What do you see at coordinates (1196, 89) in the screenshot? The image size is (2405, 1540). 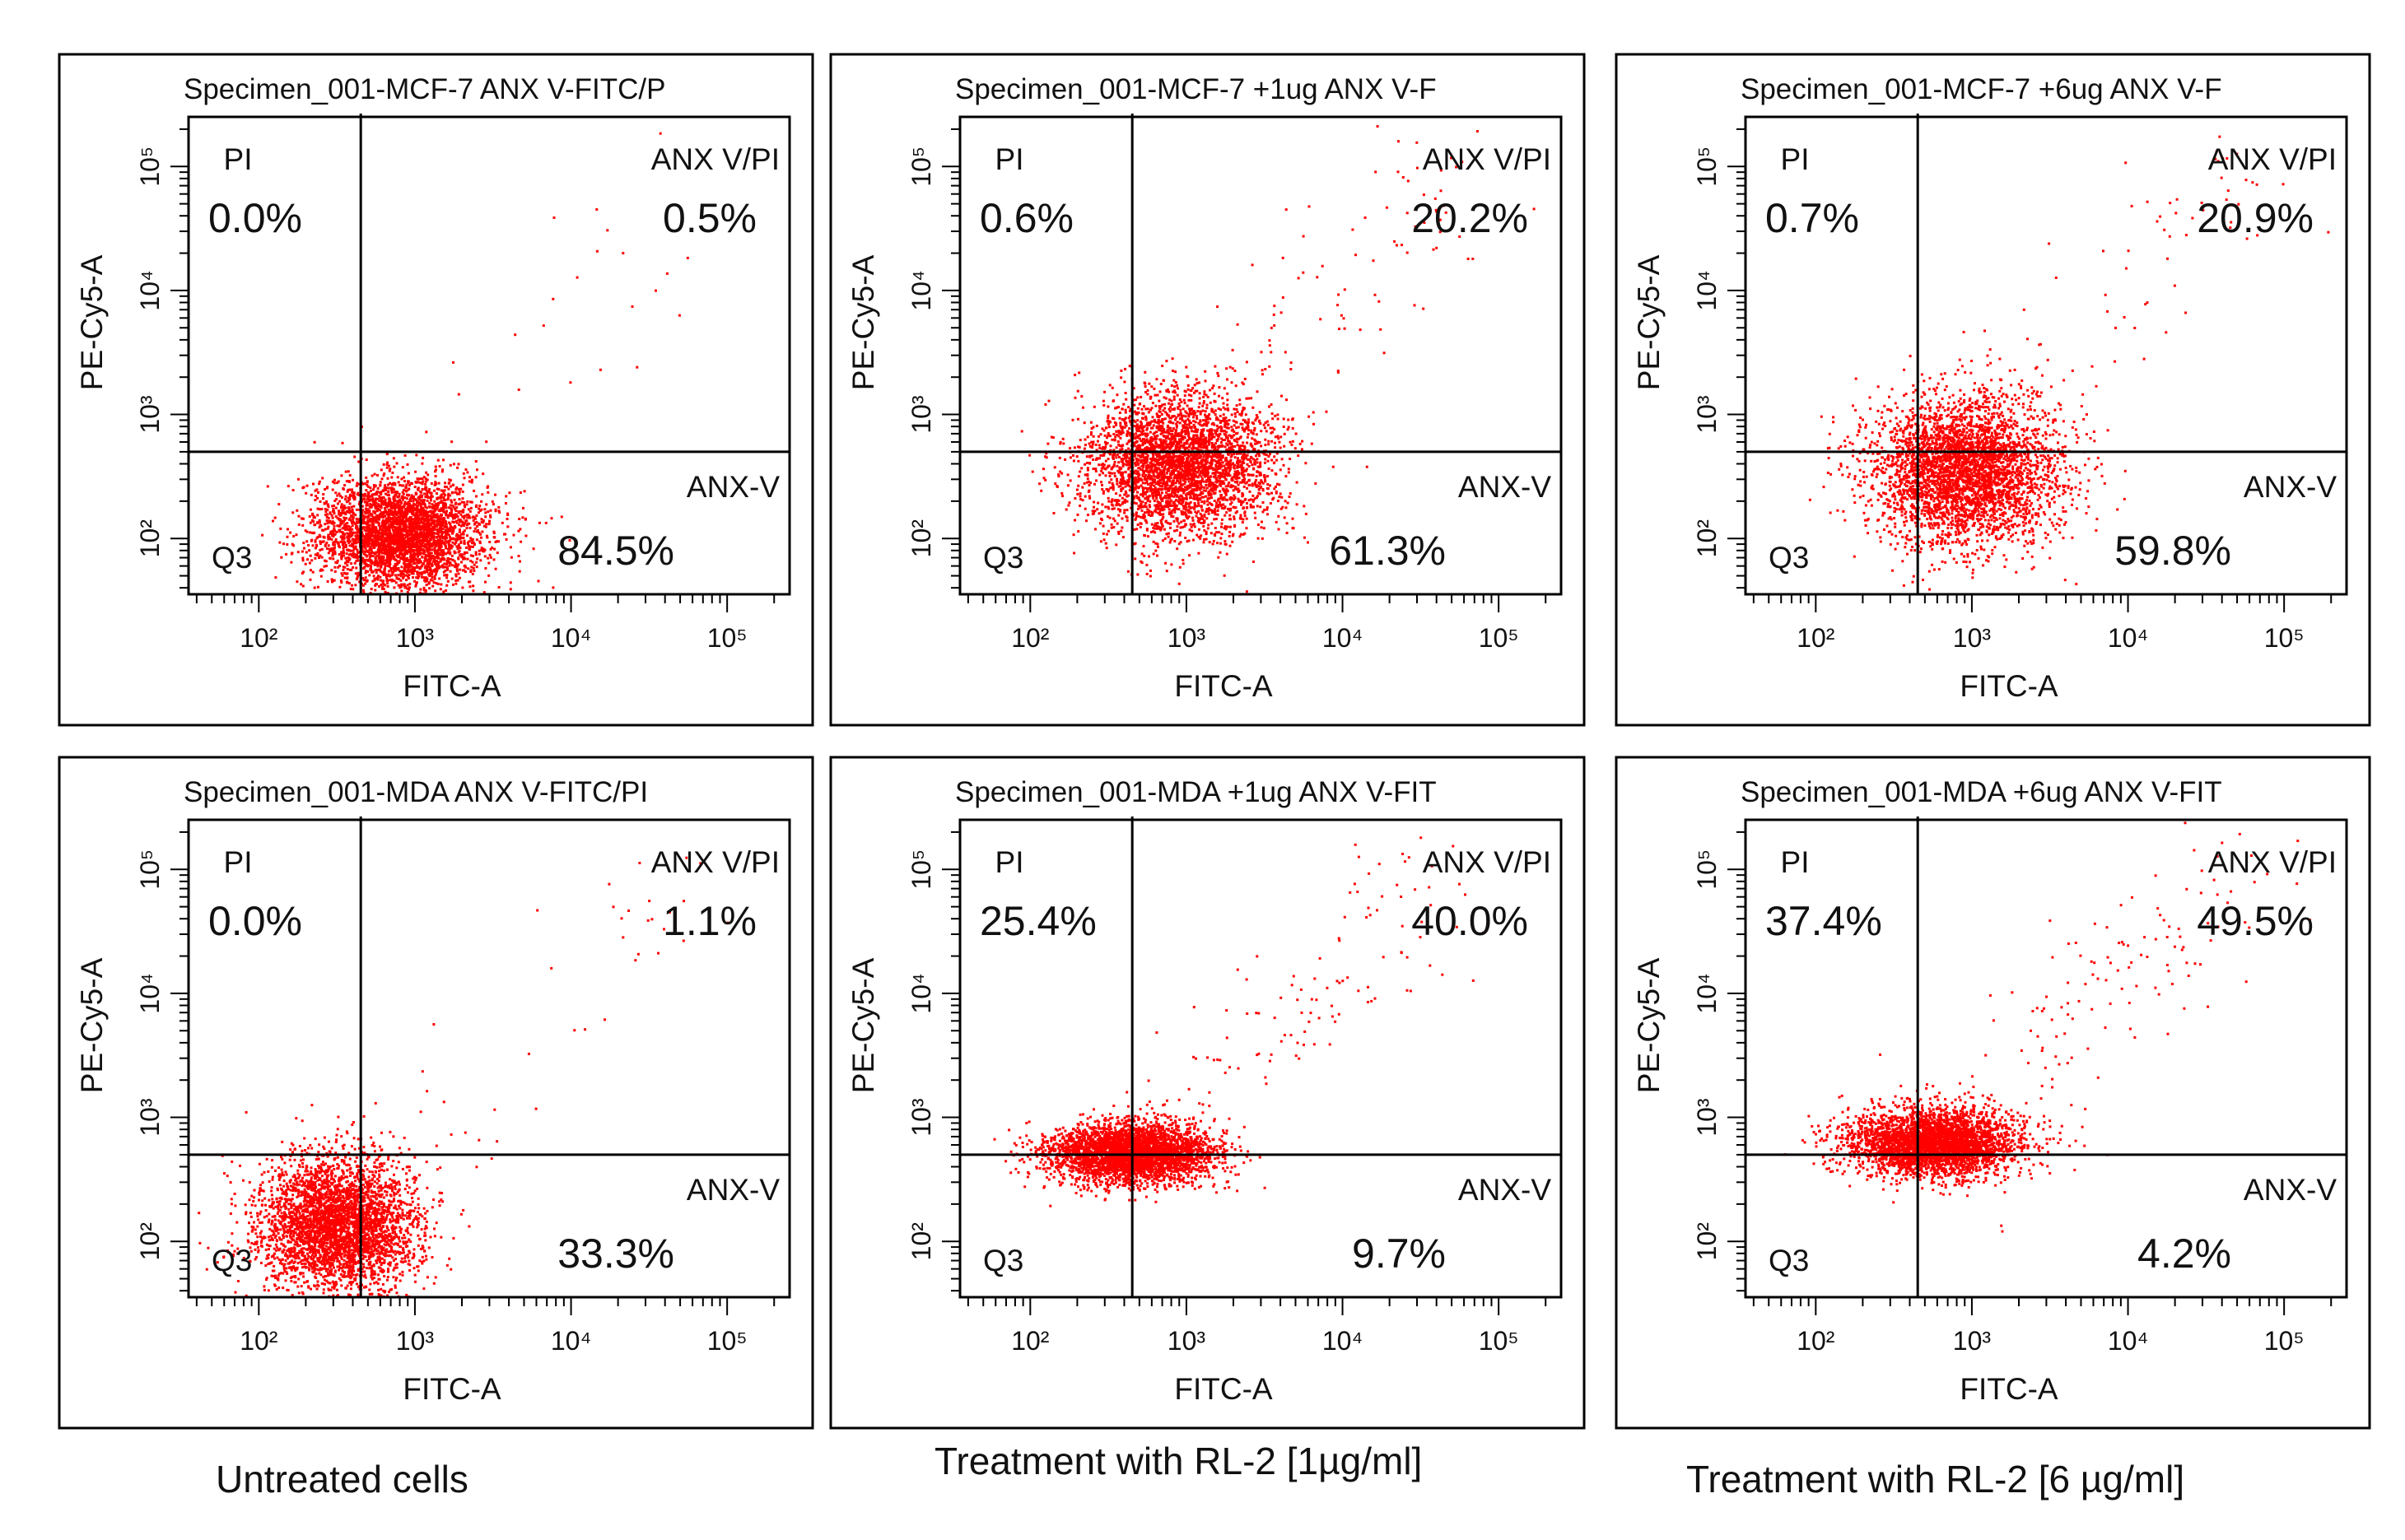 I see `panel-title: Specimen_001-MCF-7 +1ug ANX V-F` at bounding box center [1196, 89].